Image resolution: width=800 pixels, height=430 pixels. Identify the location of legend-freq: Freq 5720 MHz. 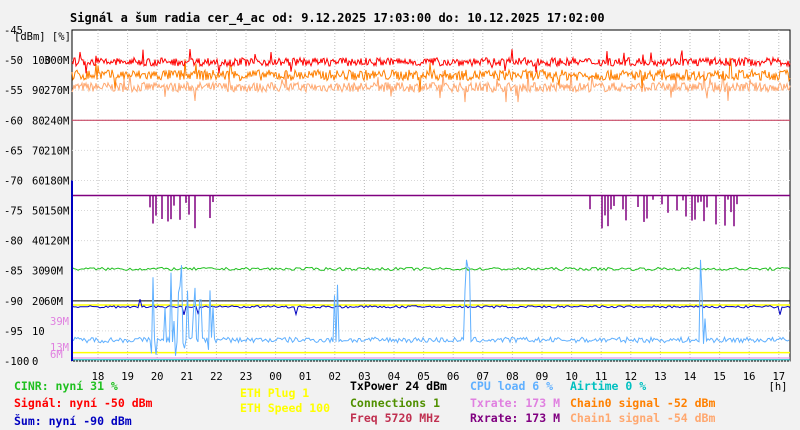
(395, 418).